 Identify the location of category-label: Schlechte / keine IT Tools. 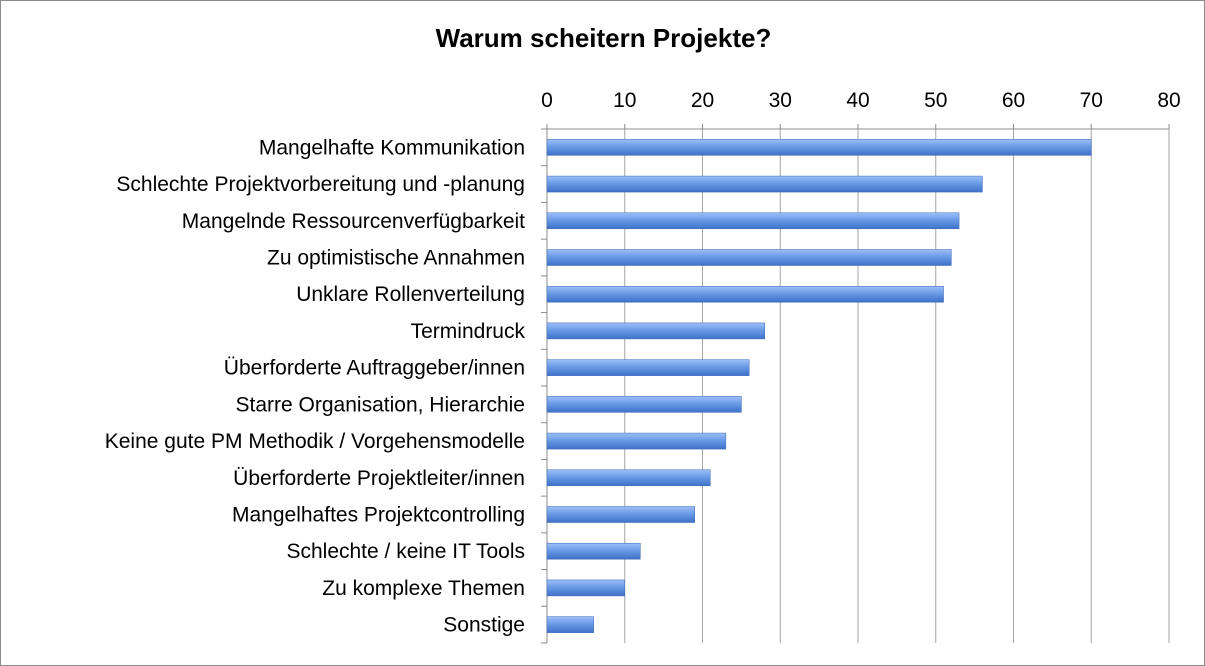
(405, 551).